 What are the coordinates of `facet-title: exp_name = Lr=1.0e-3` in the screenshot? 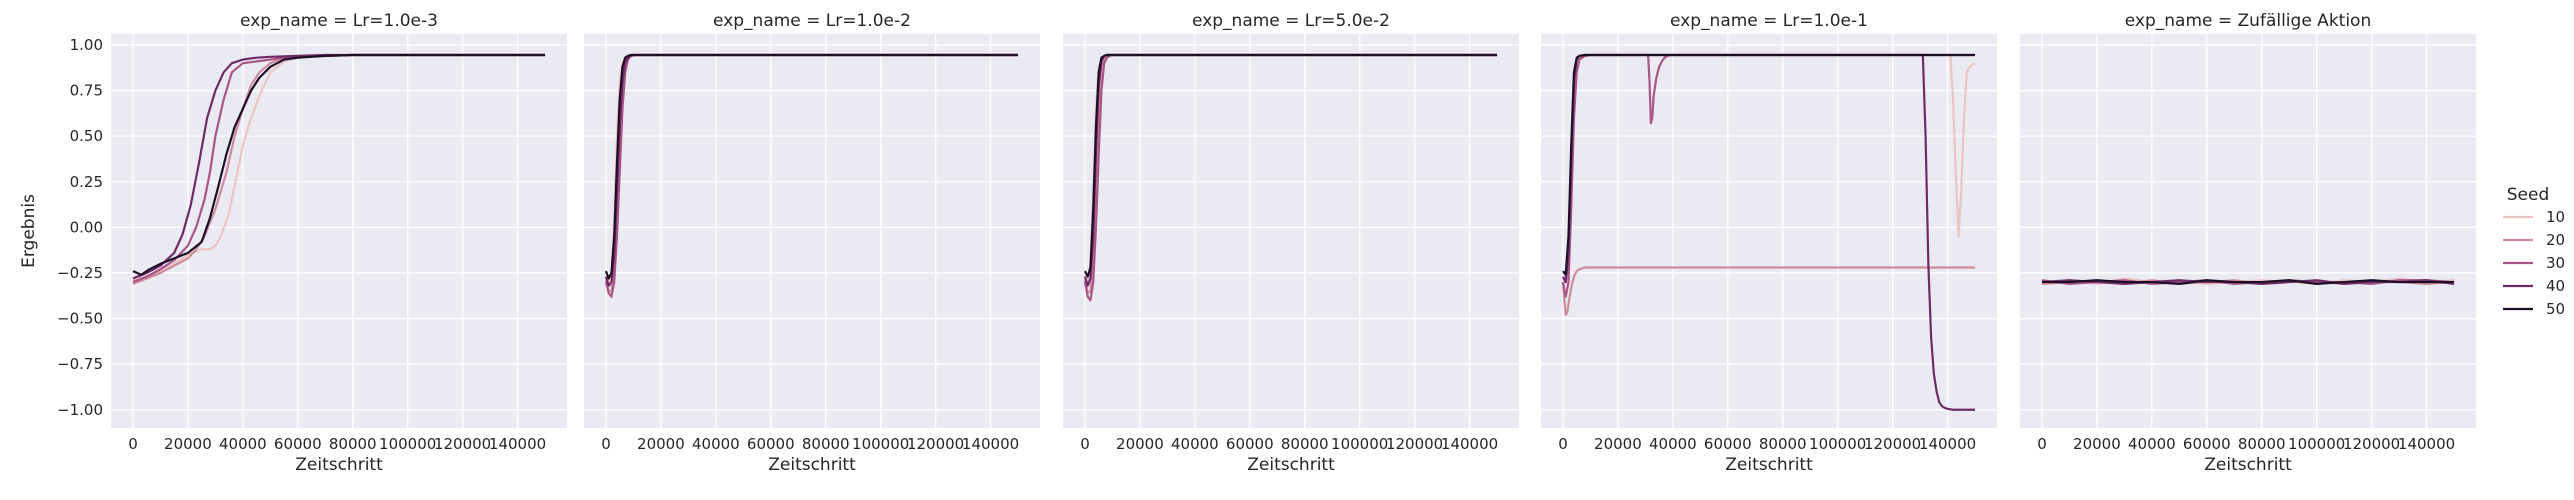 It's located at (339, 21).